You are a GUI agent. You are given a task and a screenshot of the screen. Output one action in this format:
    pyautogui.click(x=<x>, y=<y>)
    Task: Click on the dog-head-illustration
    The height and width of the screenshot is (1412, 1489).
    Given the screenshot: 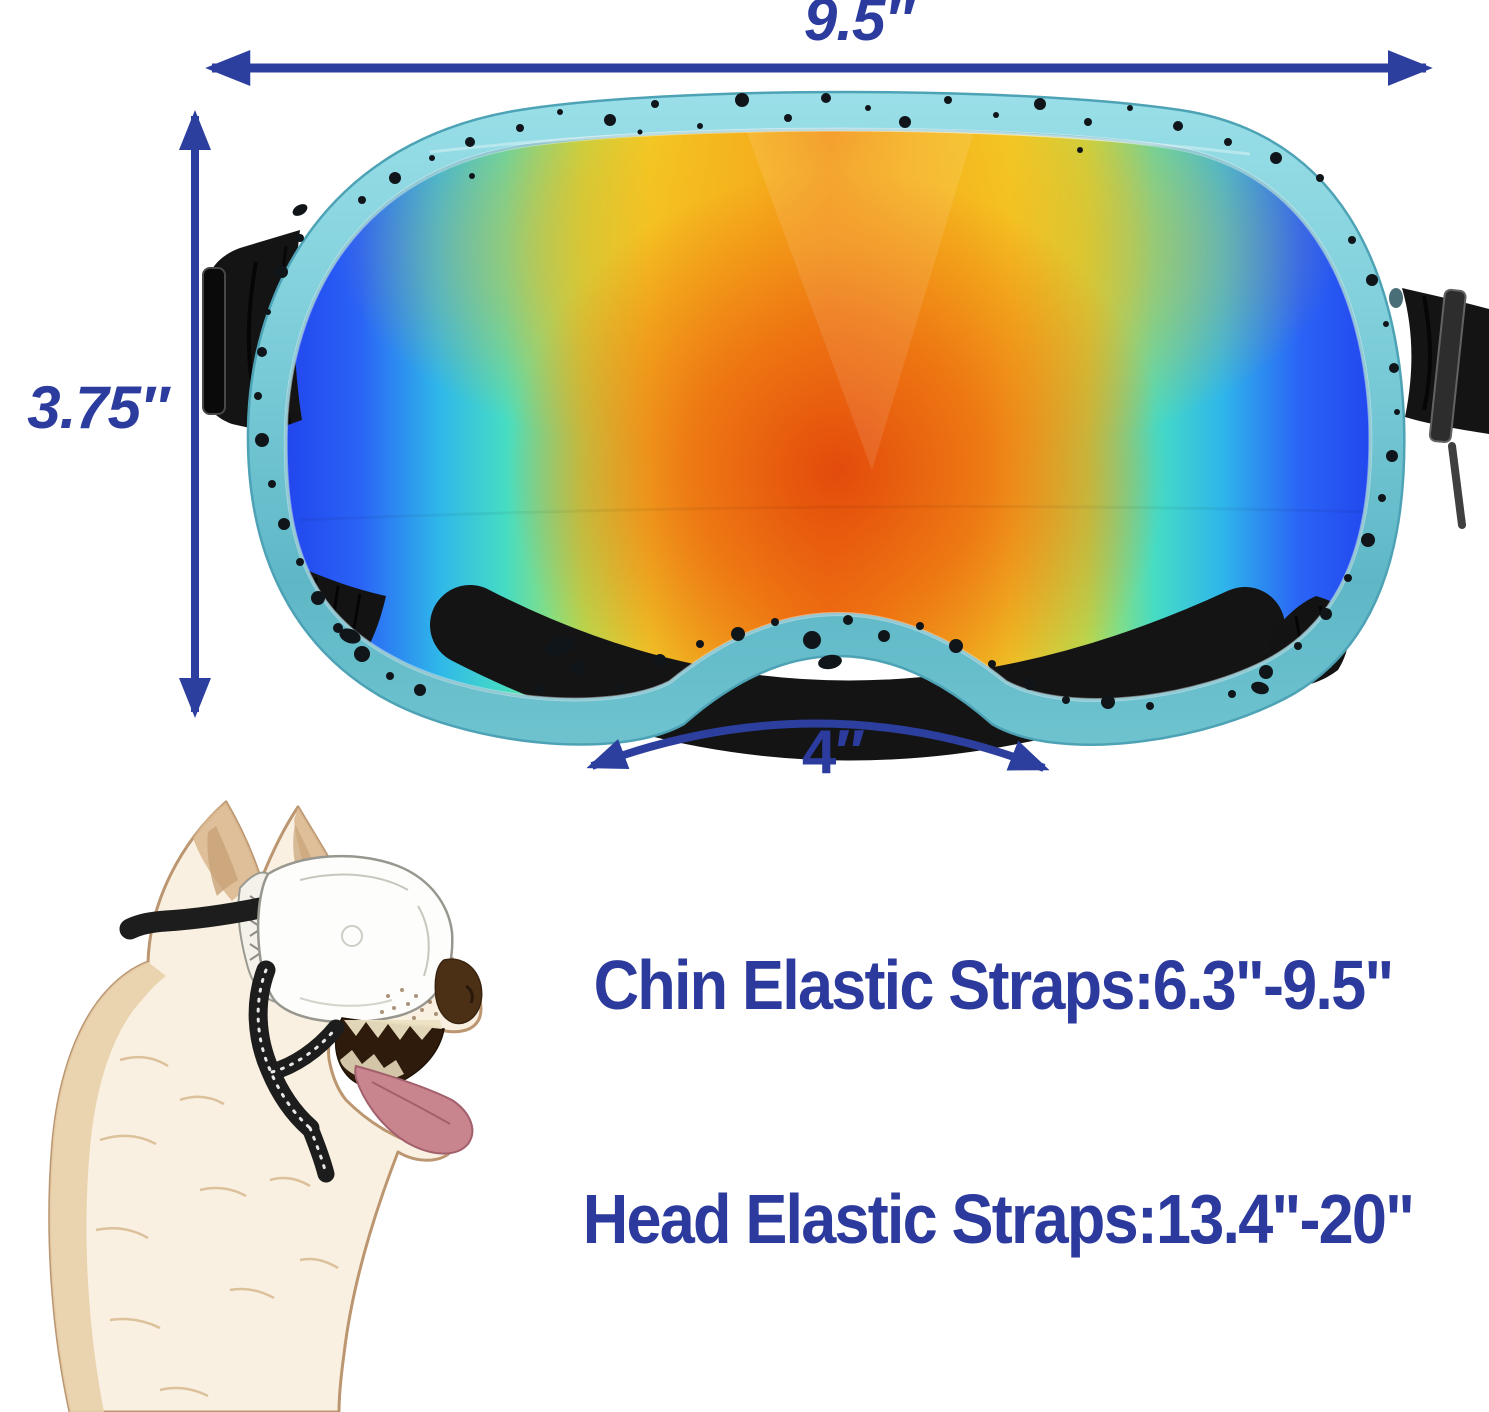 What is the action you would take?
    pyautogui.click(x=265, y=1106)
    